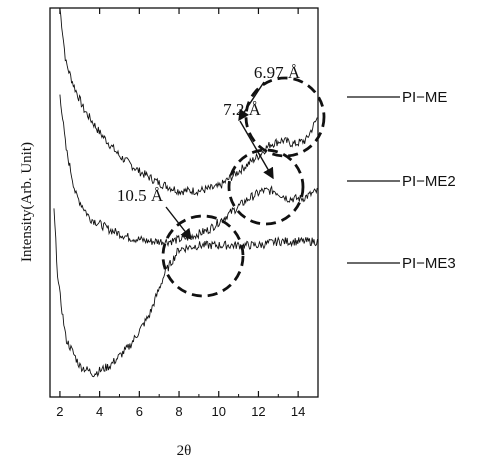 This screenshot has height=466, width=487. I want to click on peak-circle-pi-me, so click(285, 117).